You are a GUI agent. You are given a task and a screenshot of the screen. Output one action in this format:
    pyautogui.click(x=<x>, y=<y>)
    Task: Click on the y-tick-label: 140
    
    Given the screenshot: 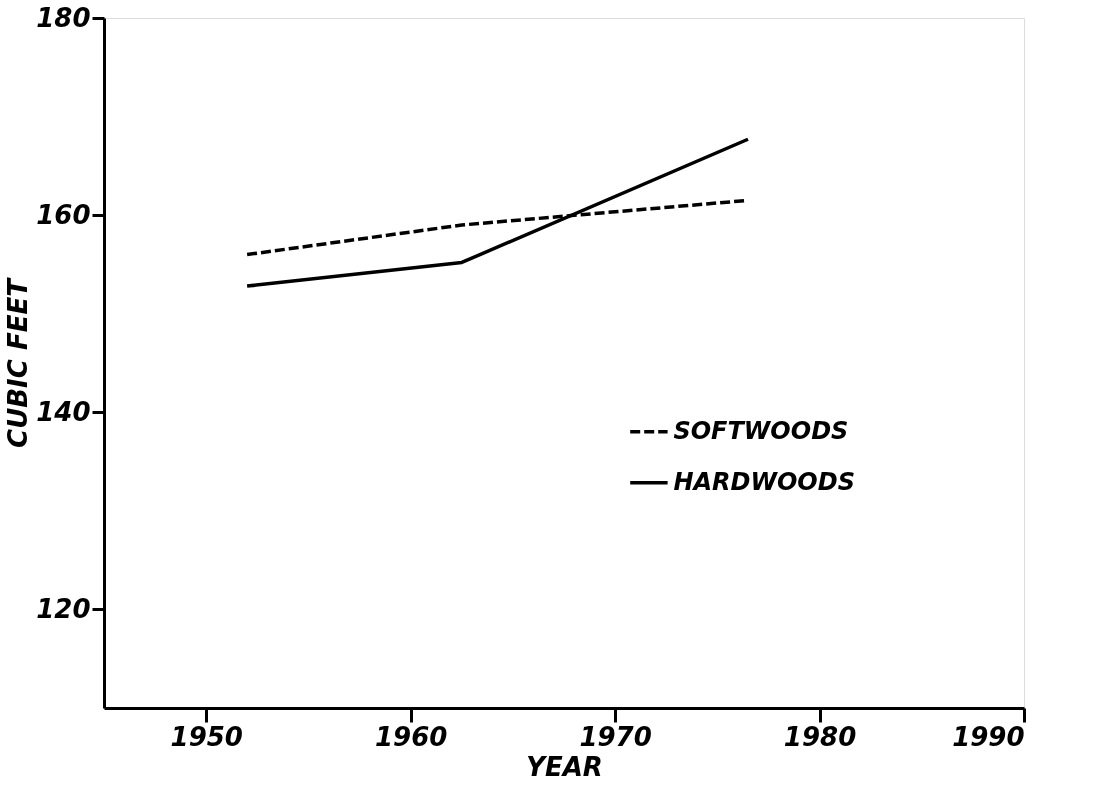 What is the action you would take?
    pyautogui.click(x=63, y=411)
    